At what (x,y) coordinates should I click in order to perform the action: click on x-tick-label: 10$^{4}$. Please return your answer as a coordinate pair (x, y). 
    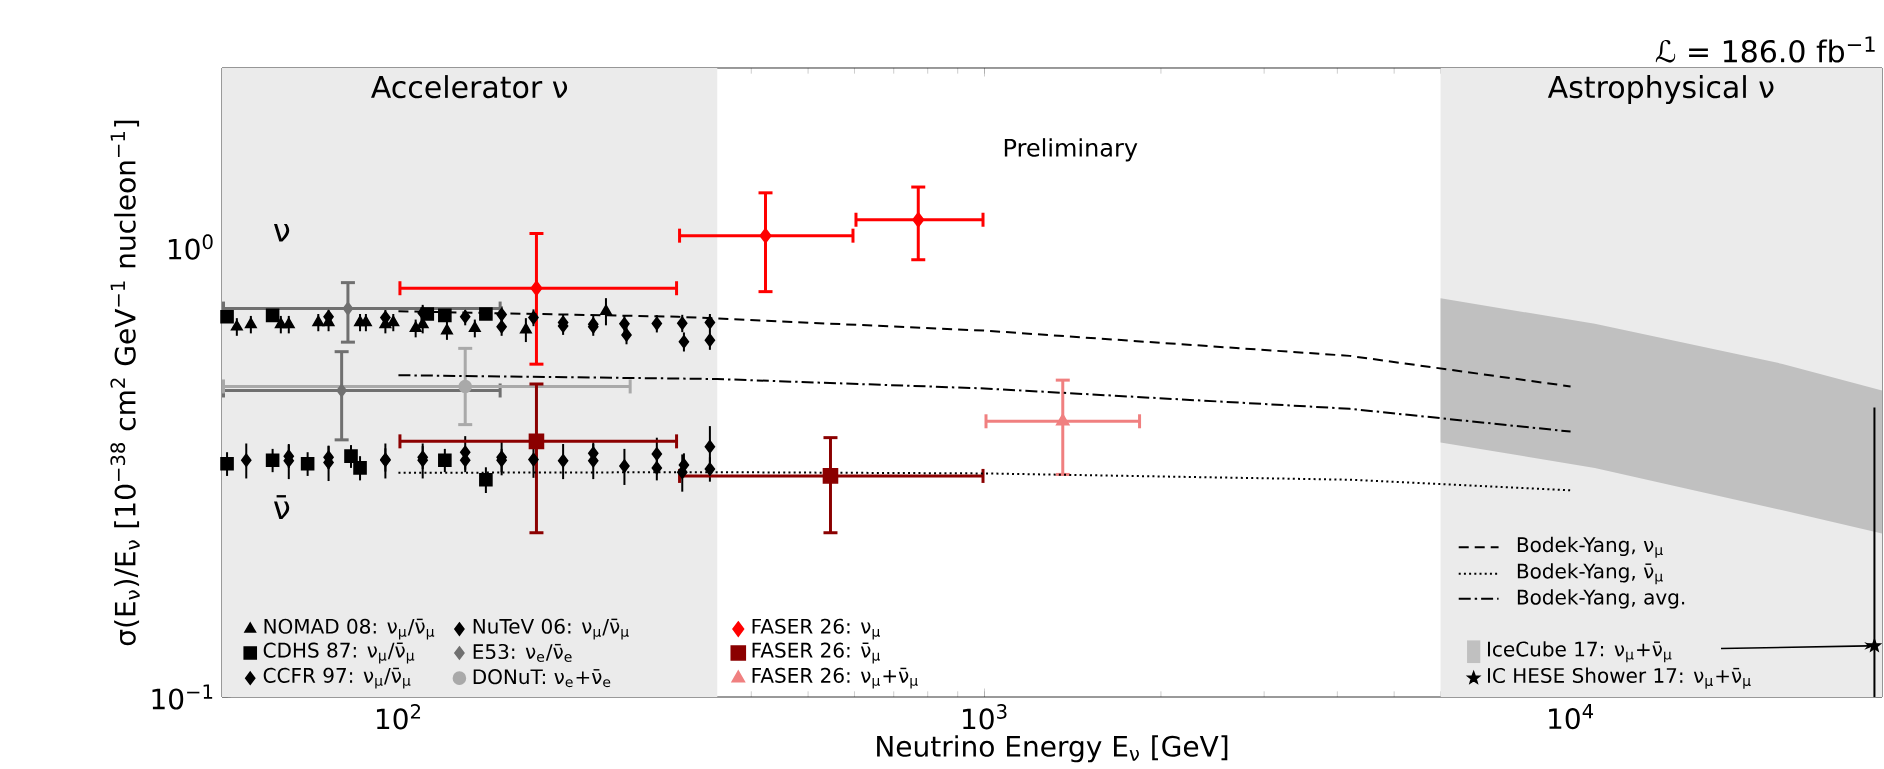
    Looking at the image, I should click on (1571, 717).